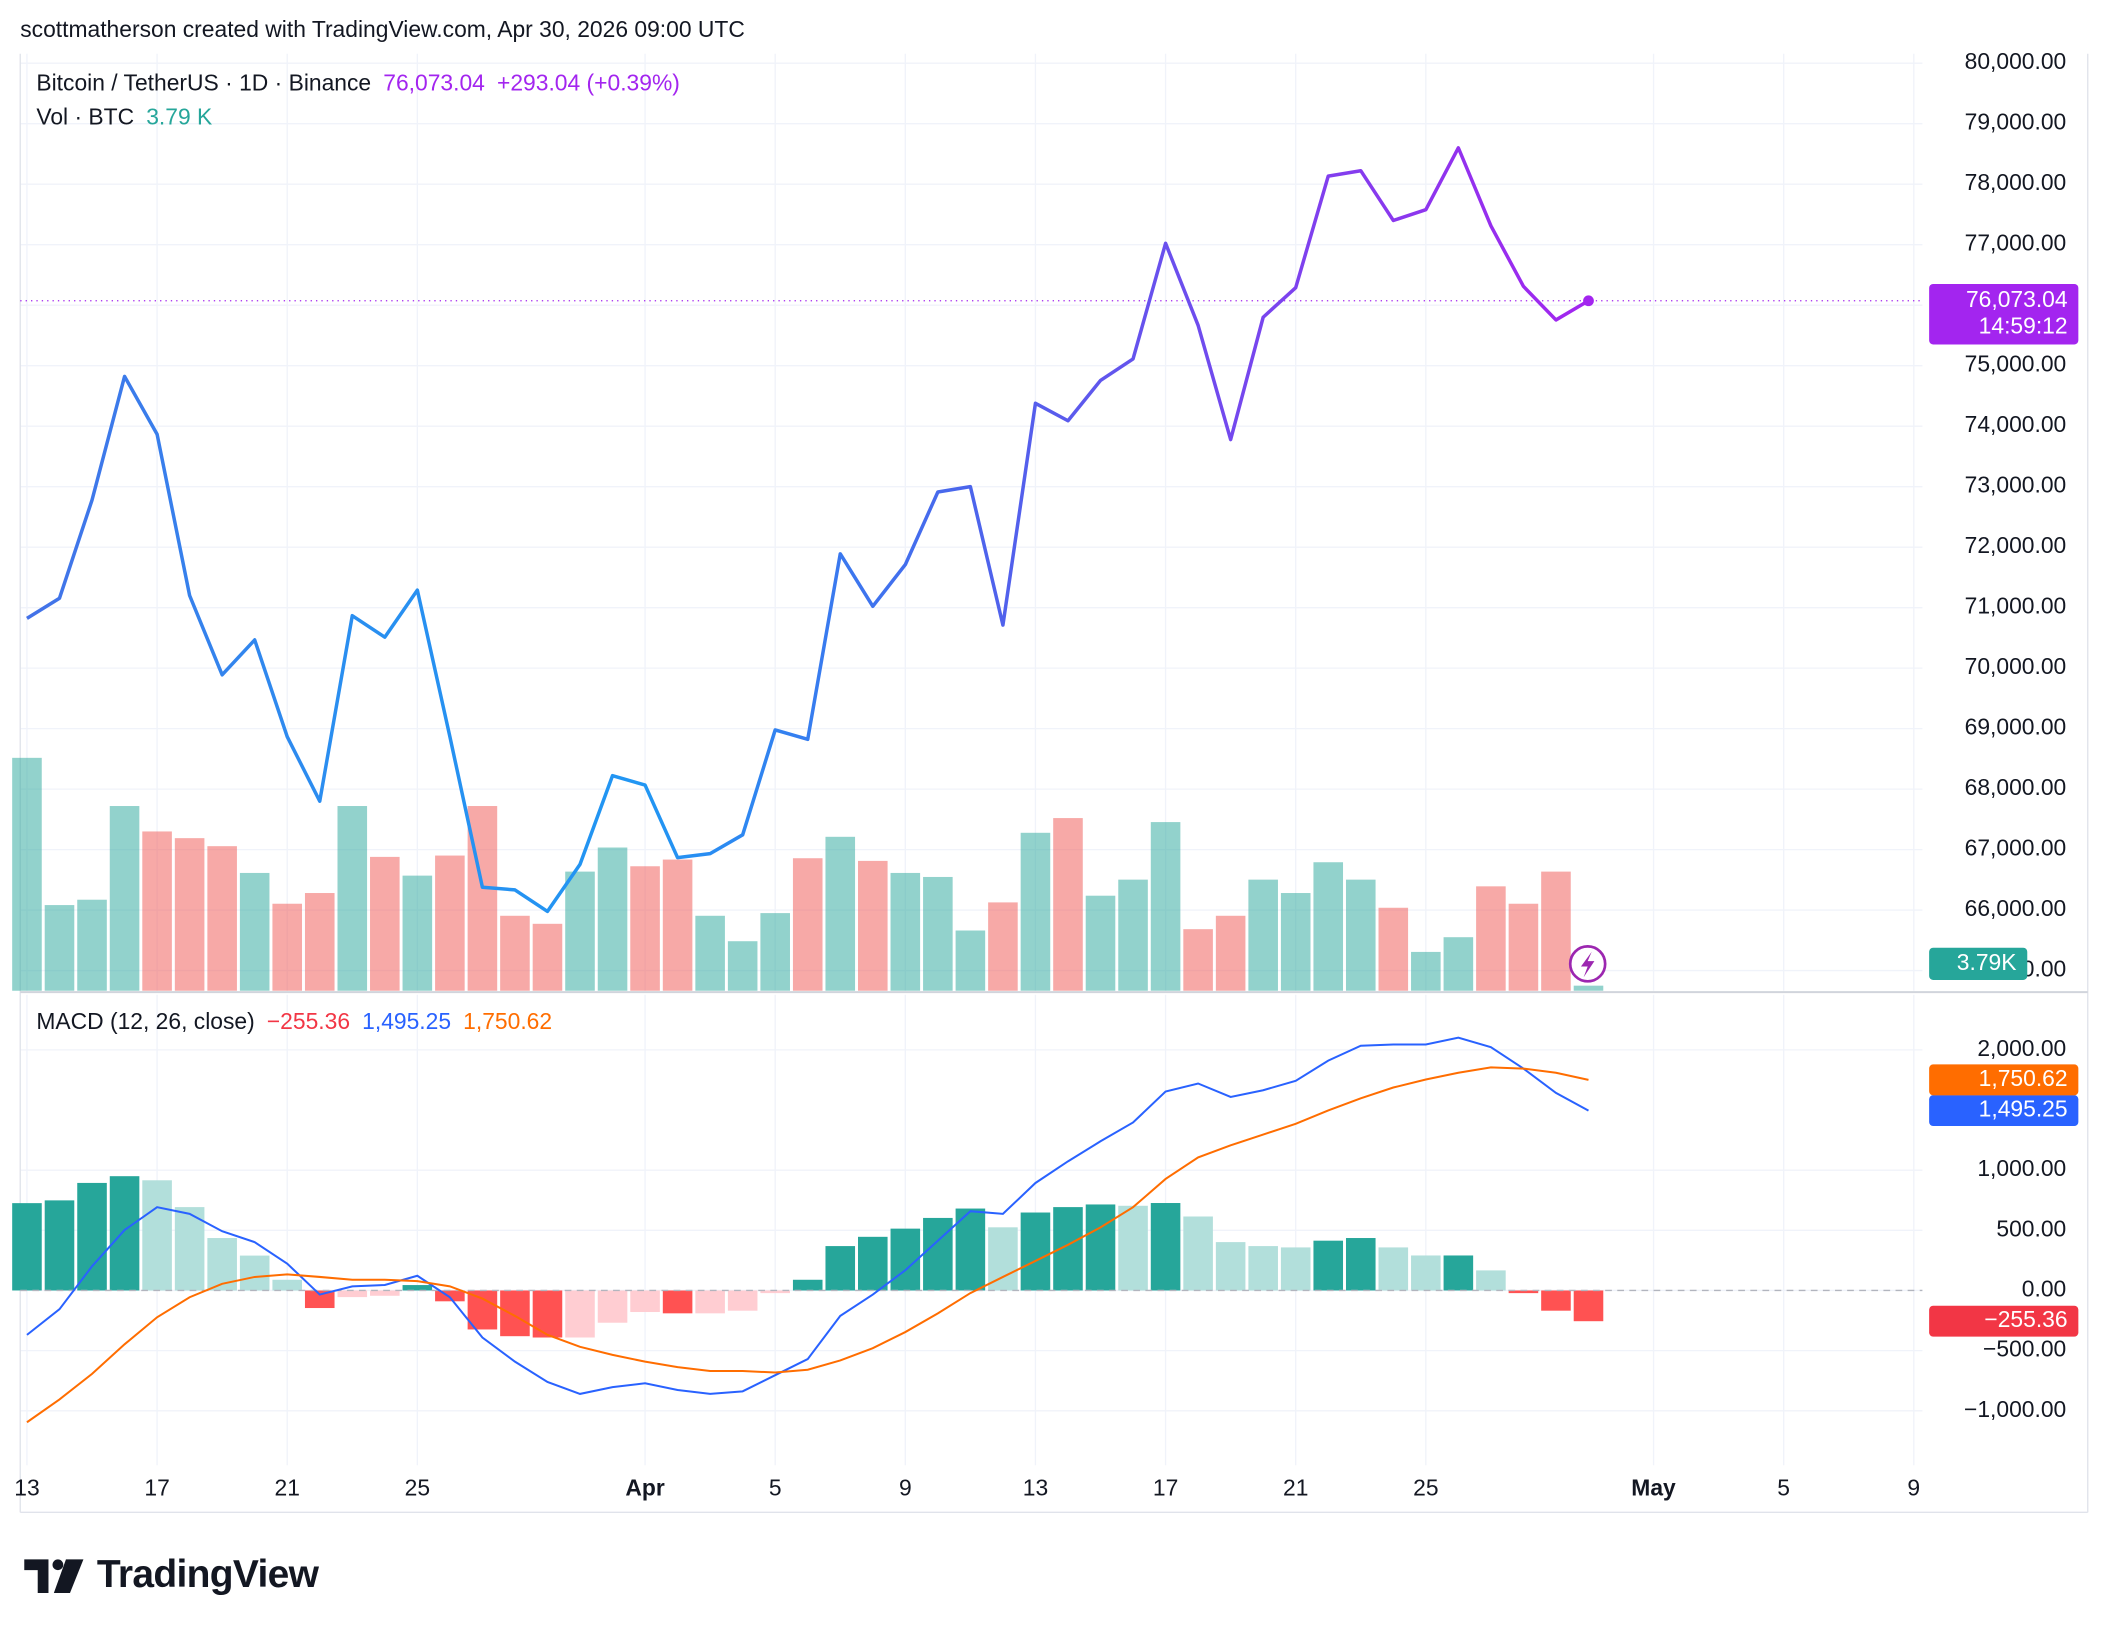 The image size is (2108, 1636). Describe the element at coordinates (2023, 1078) in the screenshot. I see `macd-axis-label-text: 1,750.62` at that location.